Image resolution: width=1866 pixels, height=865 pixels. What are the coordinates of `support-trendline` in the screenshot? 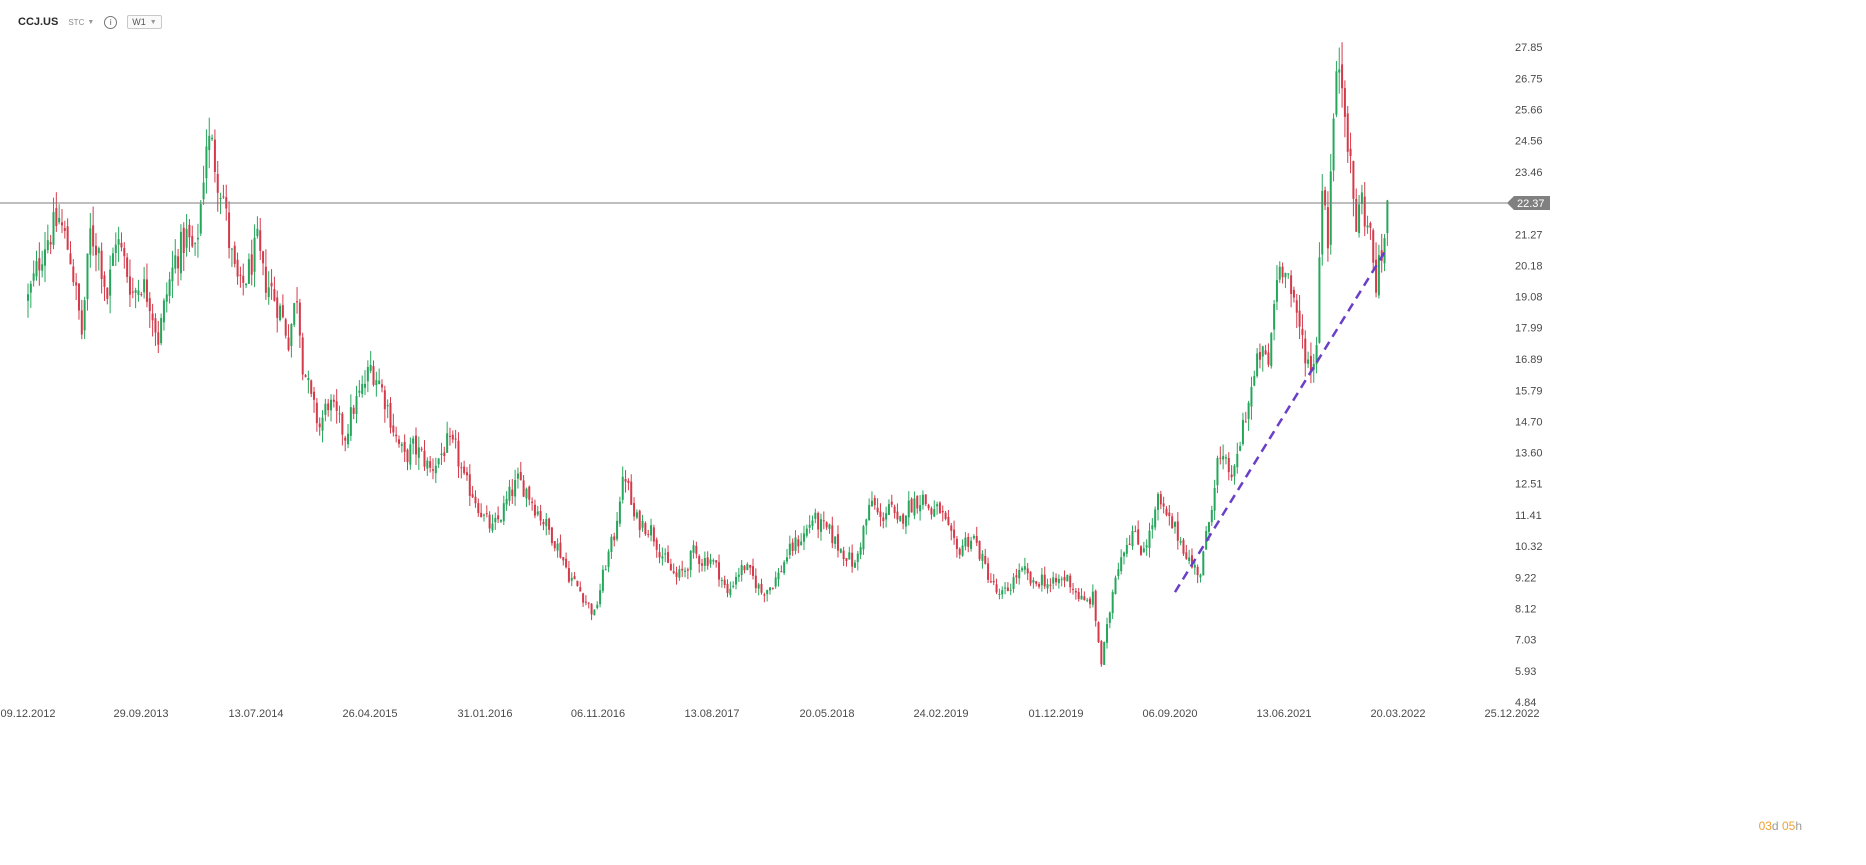 It's located at (1281, 420).